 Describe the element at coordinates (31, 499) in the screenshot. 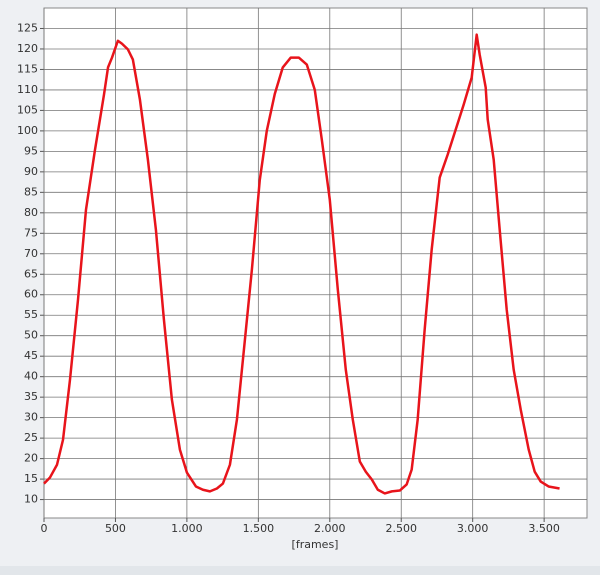

I see `y-tick-label: 10` at that location.